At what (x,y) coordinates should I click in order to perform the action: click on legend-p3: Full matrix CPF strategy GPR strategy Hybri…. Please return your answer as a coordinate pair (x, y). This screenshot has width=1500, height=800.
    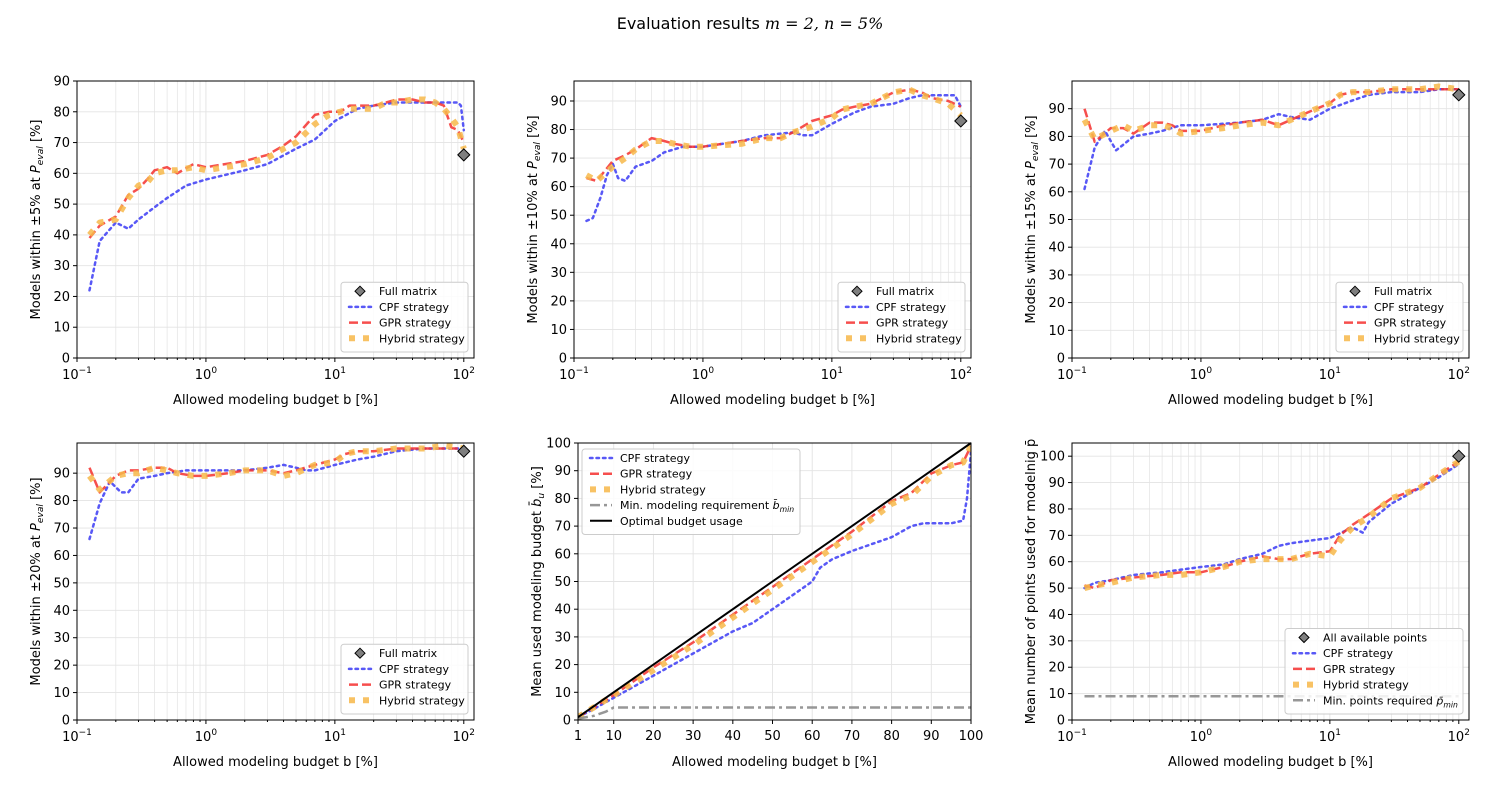
    Looking at the image, I should click on (1399, 317).